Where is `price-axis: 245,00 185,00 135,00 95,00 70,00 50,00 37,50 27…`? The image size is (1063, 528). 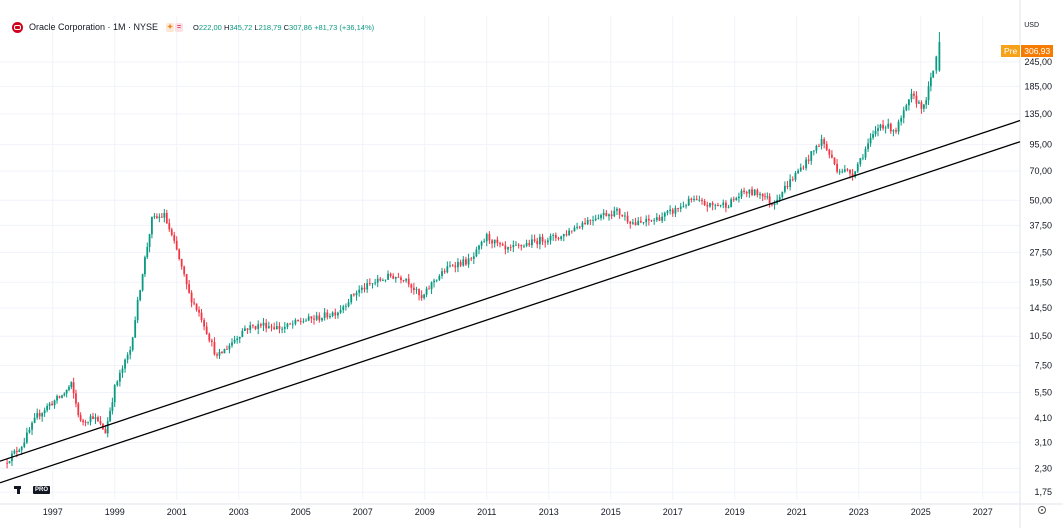 price-axis: 245,00 185,00 135,00 95,00 70,00 50,00 37,50 27… is located at coordinates (1038, 277).